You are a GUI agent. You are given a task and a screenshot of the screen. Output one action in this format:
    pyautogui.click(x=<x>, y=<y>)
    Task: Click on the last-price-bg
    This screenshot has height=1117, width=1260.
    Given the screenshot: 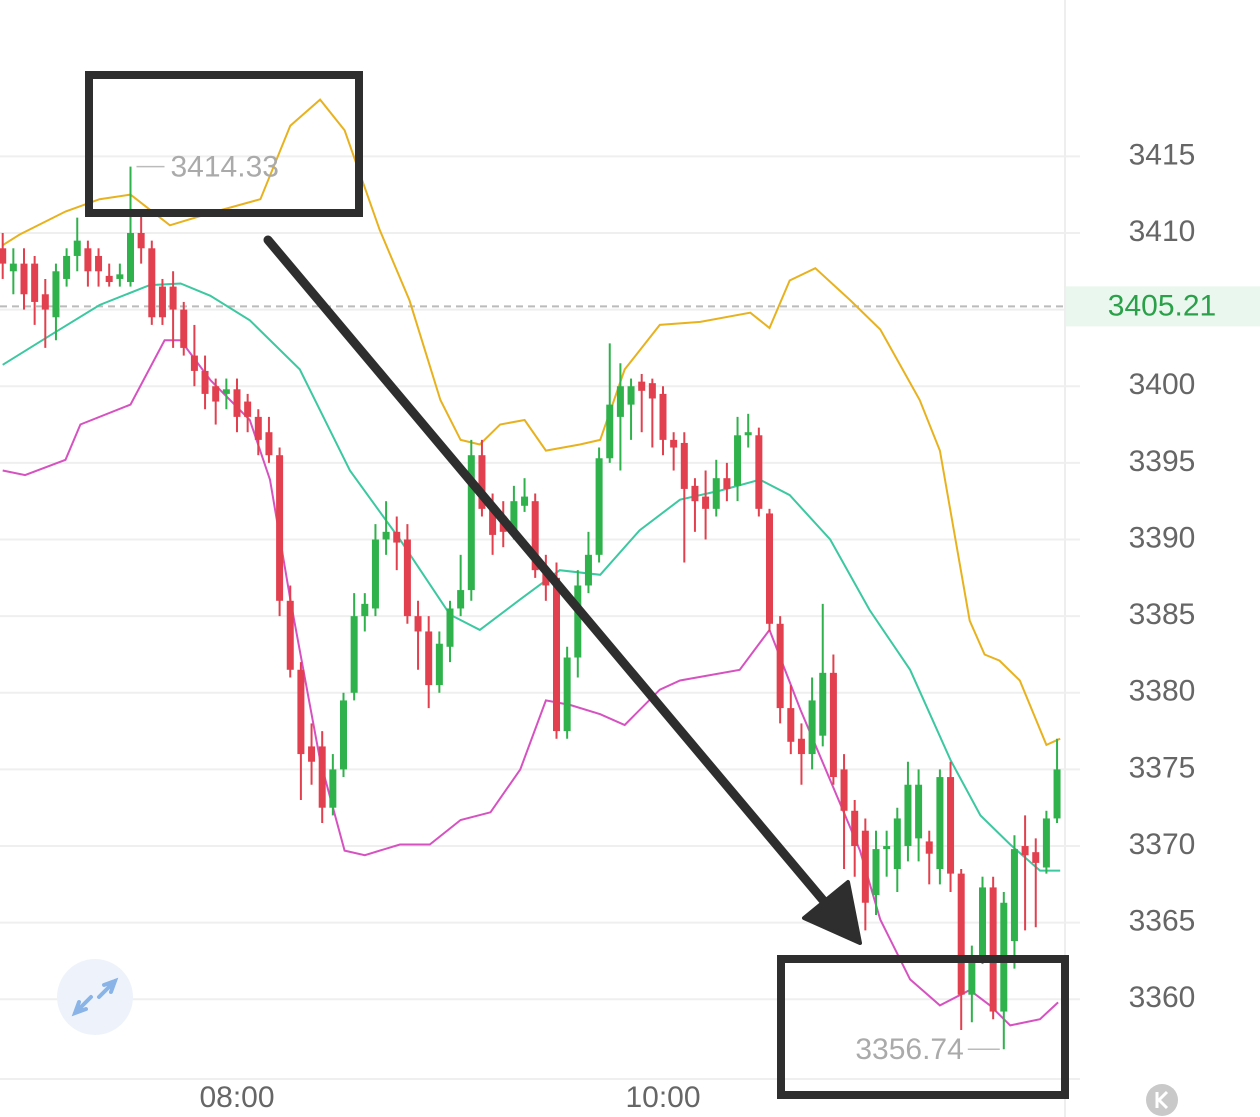 What is the action you would take?
    pyautogui.click(x=1163, y=306)
    